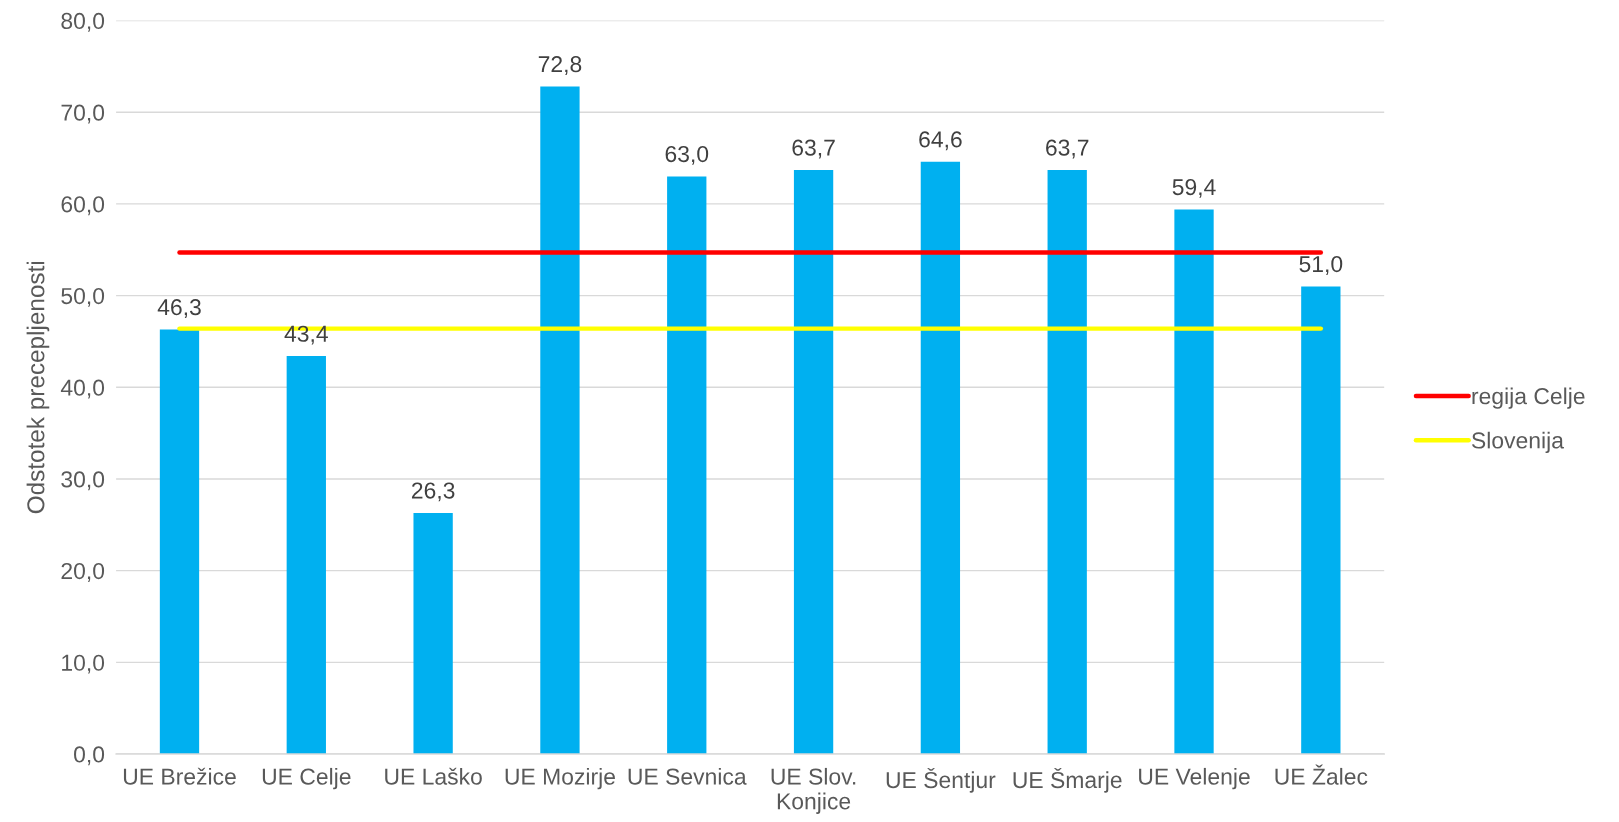 The width and height of the screenshot is (1619, 822). What do you see at coordinates (306, 778) in the screenshot?
I see `x-tick-label: UE Celje` at bounding box center [306, 778].